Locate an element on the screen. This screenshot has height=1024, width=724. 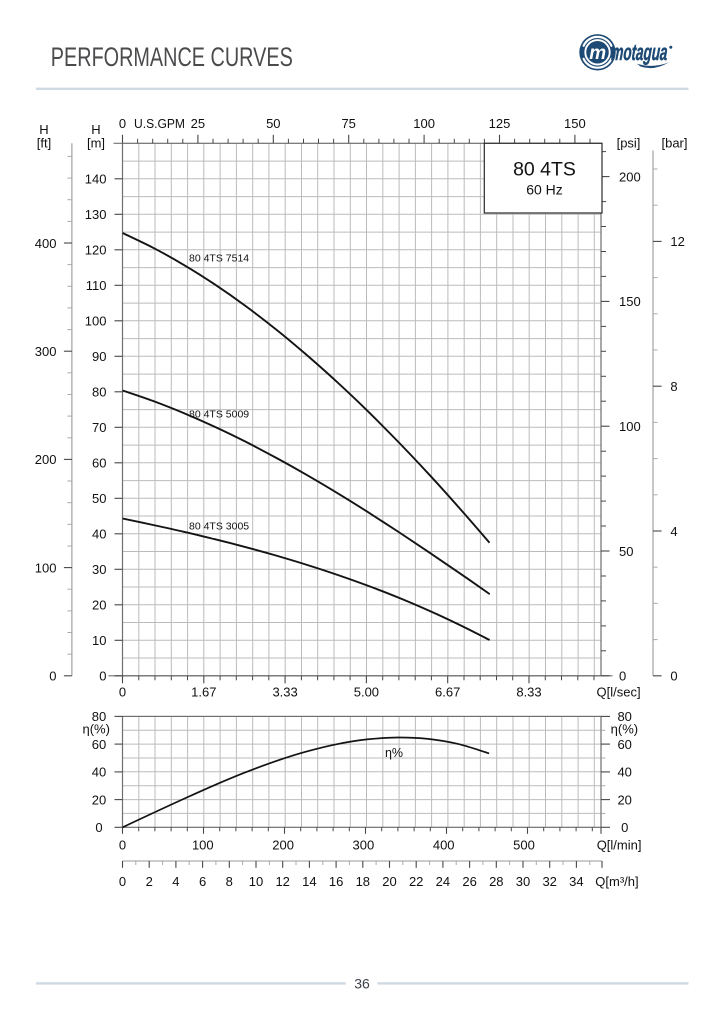
svg-text: 8.33 is located at coordinates (528, 692).